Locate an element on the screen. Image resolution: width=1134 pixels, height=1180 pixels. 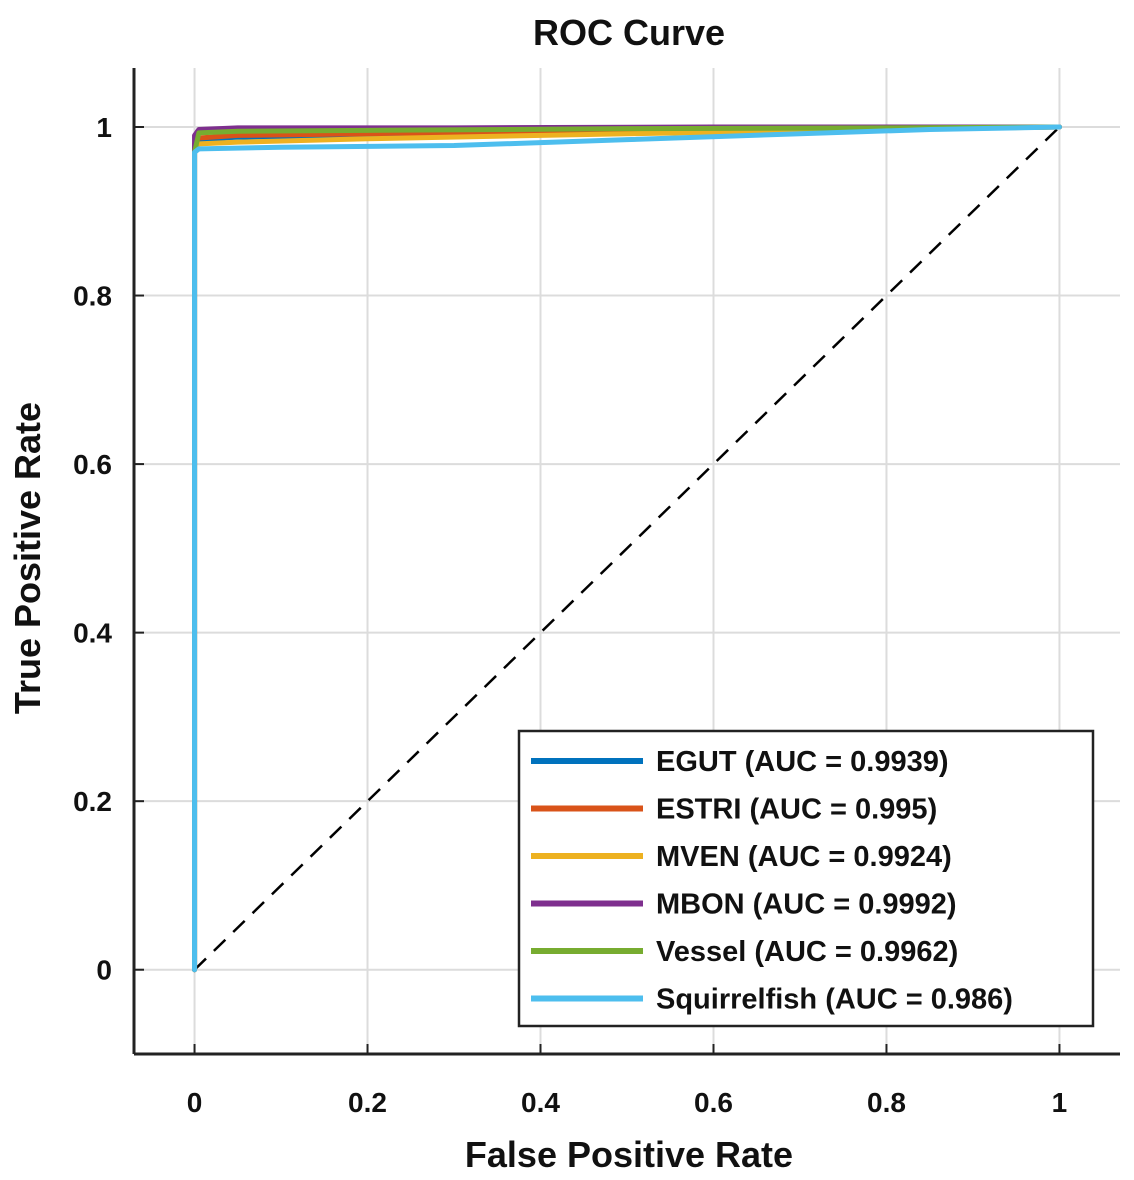
y-tick-label-1: 0.2 is located at coordinates (92, 801).